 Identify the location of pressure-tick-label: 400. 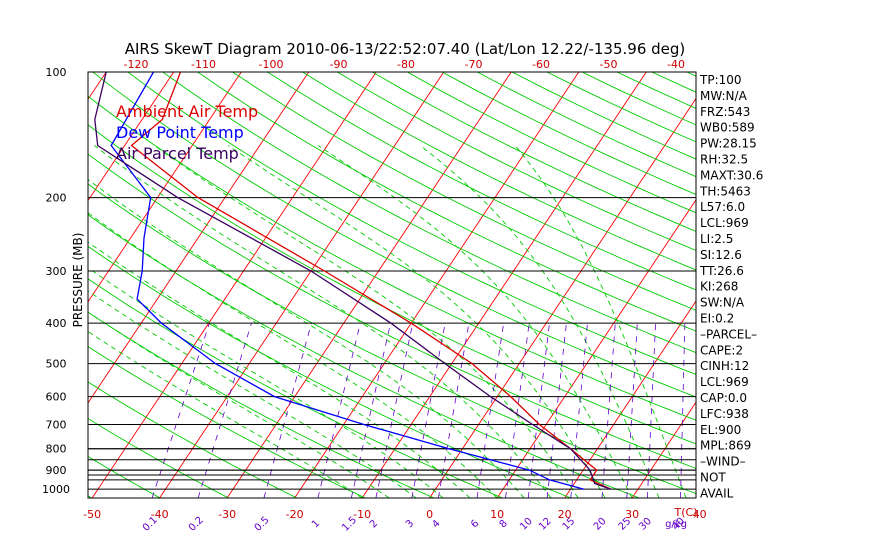
(56, 323).